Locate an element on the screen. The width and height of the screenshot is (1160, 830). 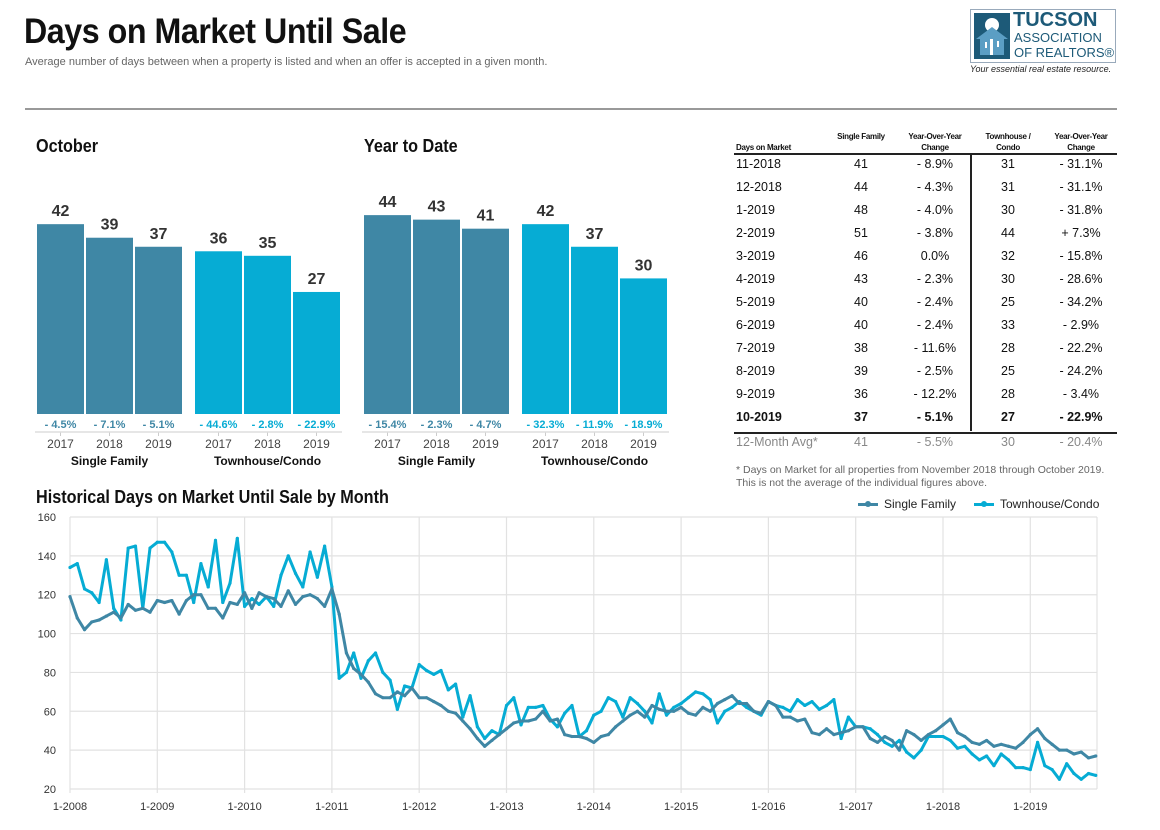
yoy-change-label: - 18.9% is located at coordinates (644, 425).